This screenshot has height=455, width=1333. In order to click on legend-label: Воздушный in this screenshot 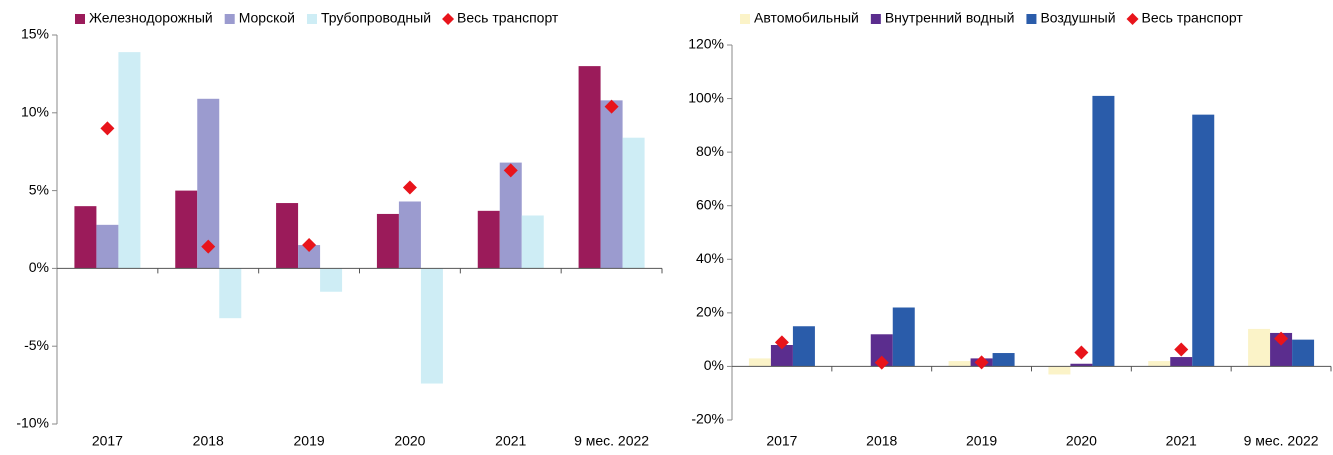, I will do `click(1077, 18)`.